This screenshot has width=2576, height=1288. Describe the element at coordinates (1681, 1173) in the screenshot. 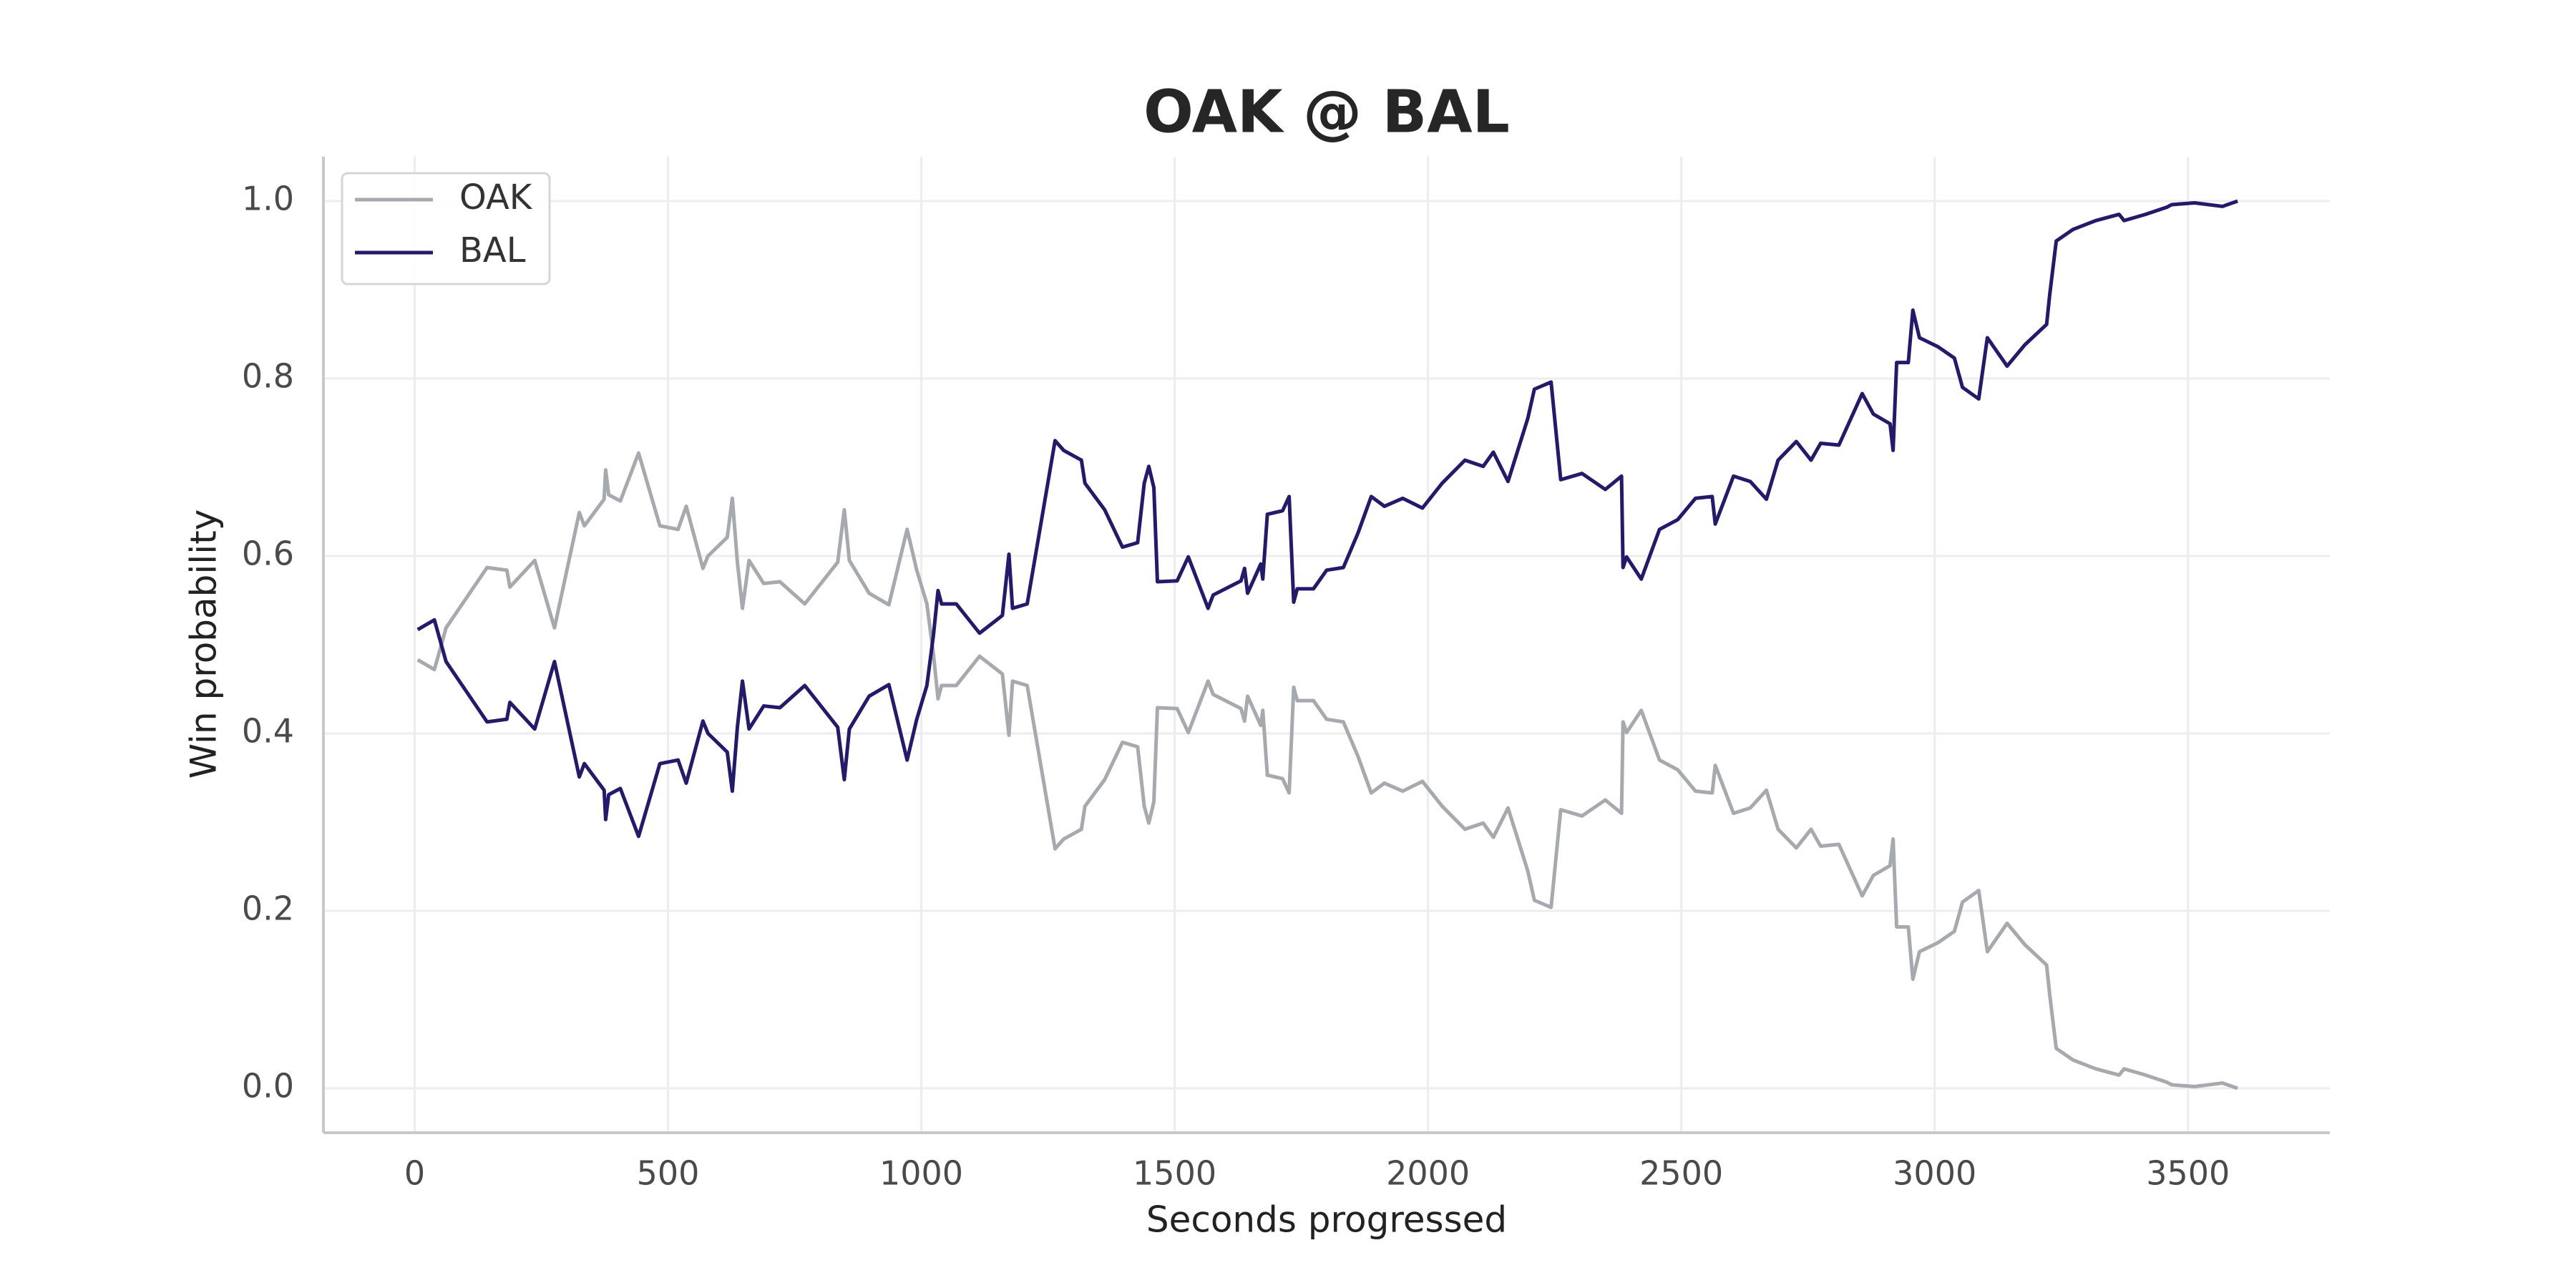

I see `x-tick-label: 2500` at that location.